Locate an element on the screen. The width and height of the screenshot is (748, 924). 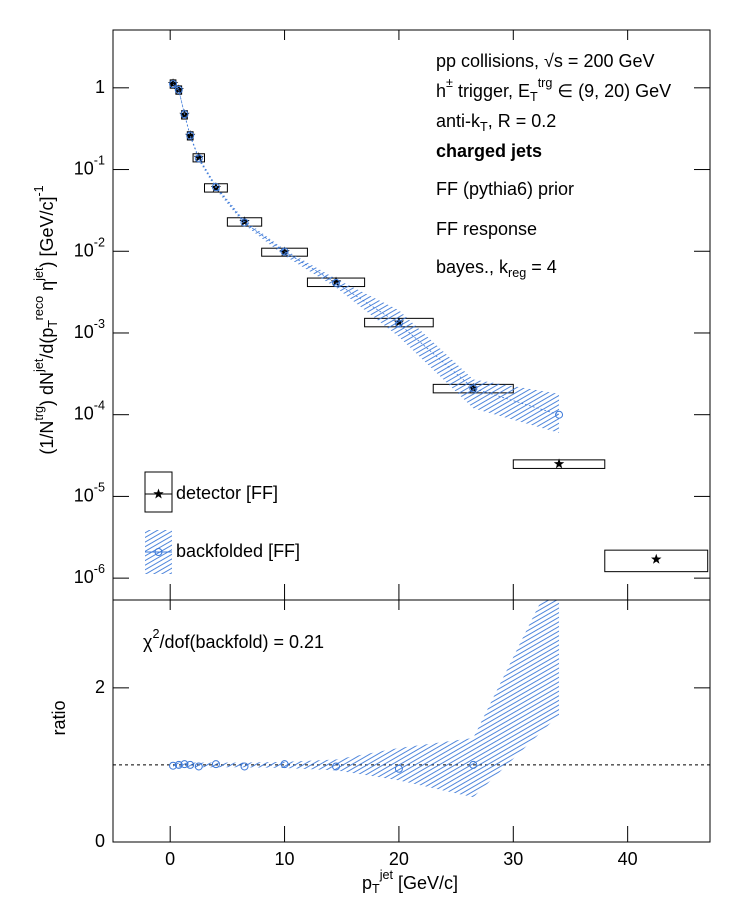
y-tick-label: 0 is located at coordinates (100, 841).